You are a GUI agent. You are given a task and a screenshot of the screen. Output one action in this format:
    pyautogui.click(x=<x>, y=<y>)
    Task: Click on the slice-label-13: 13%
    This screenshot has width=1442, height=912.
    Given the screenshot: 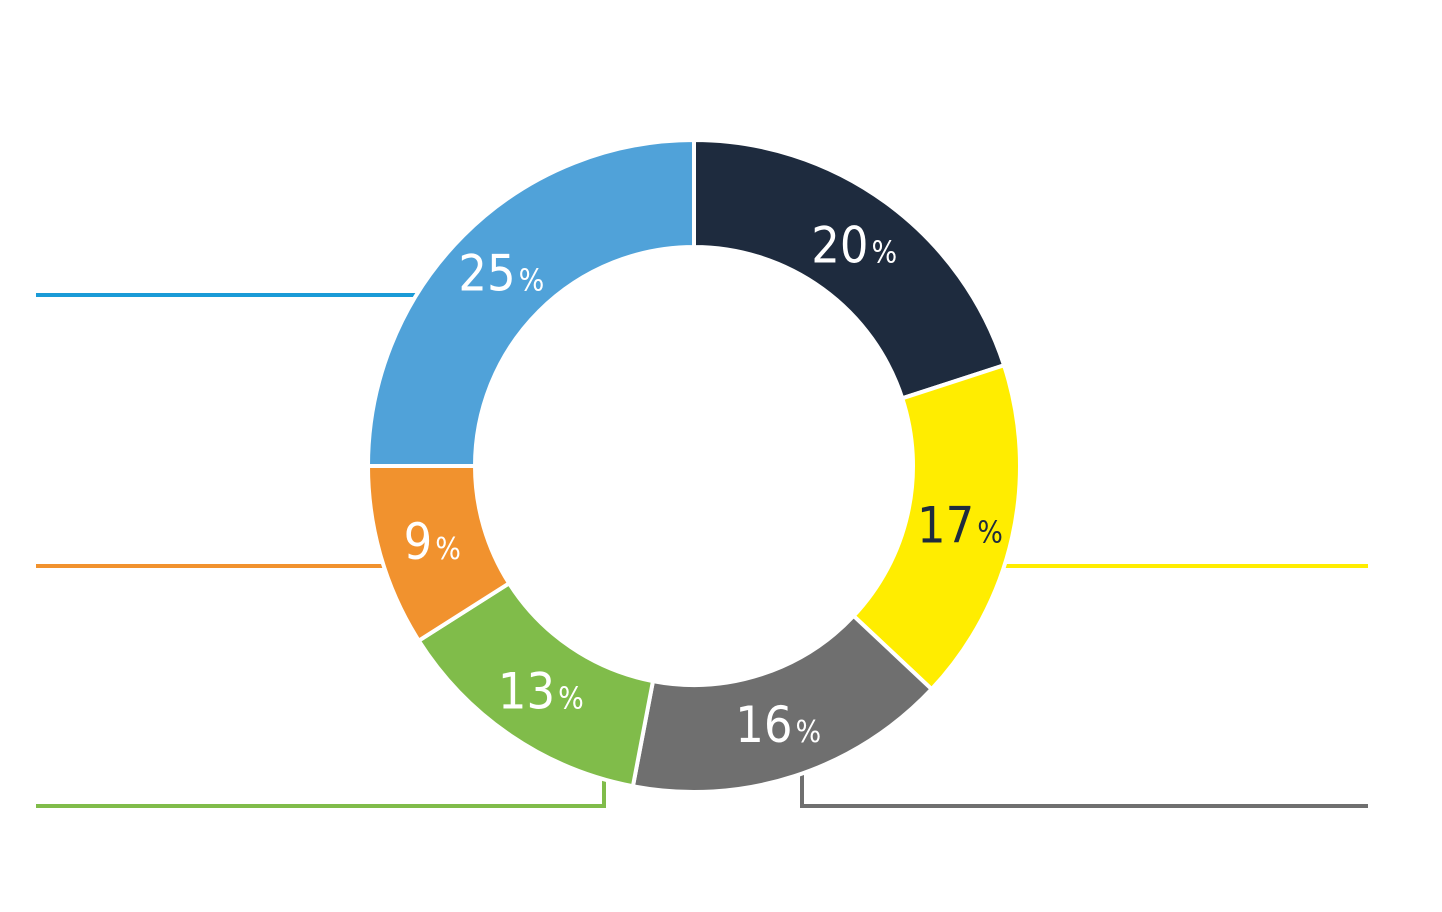 What is the action you would take?
    pyautogui.click(x=541, y=691)
    